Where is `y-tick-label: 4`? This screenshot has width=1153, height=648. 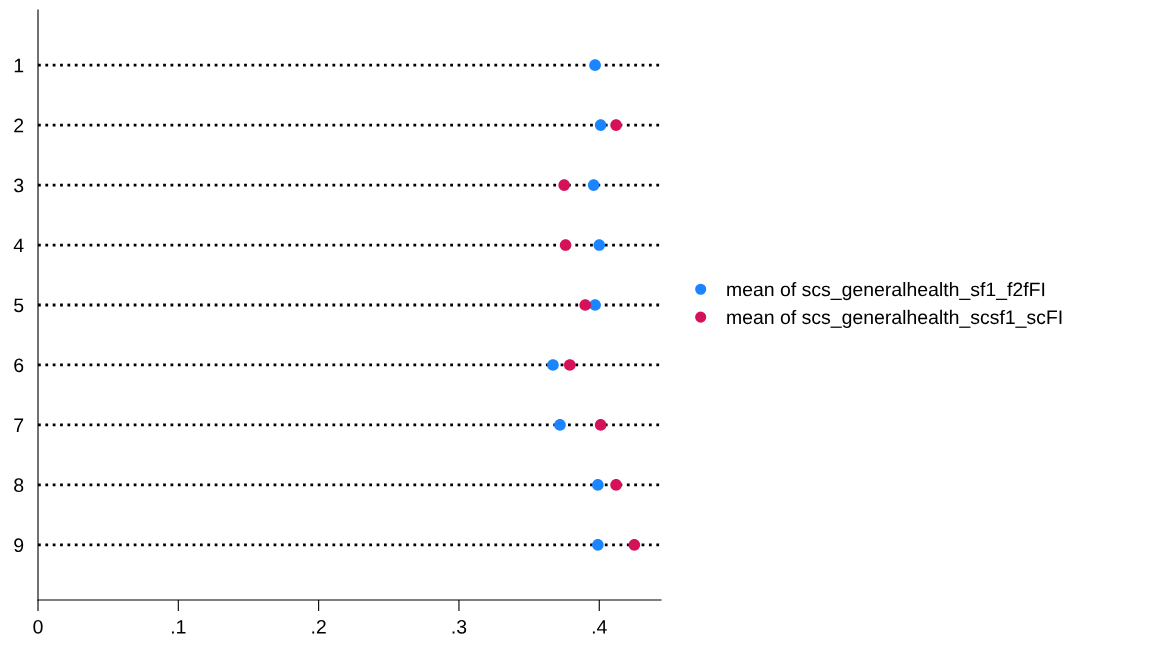
y-tick-label: 4 is located at coordinates (18, 245).